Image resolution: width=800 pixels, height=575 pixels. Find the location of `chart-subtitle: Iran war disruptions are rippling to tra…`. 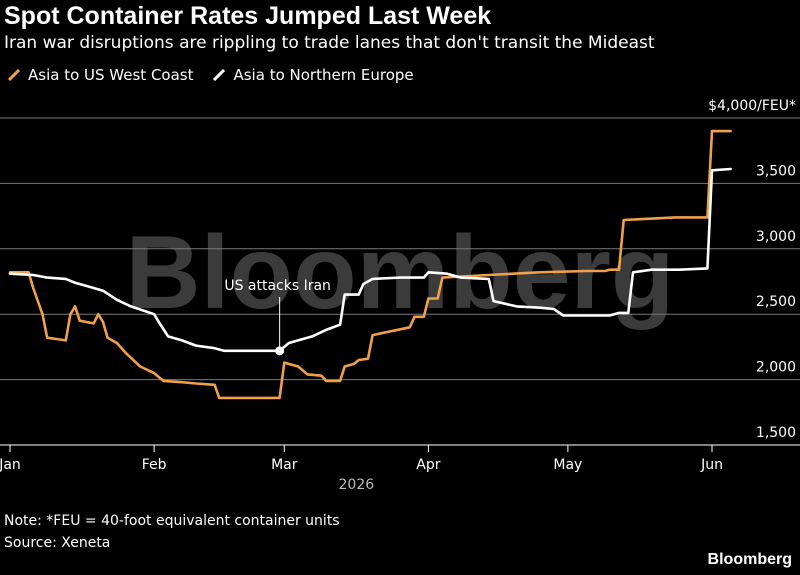

chart-subtitle: Iran war disruptions are rippling to tra… is located at coordinates (329, 43).